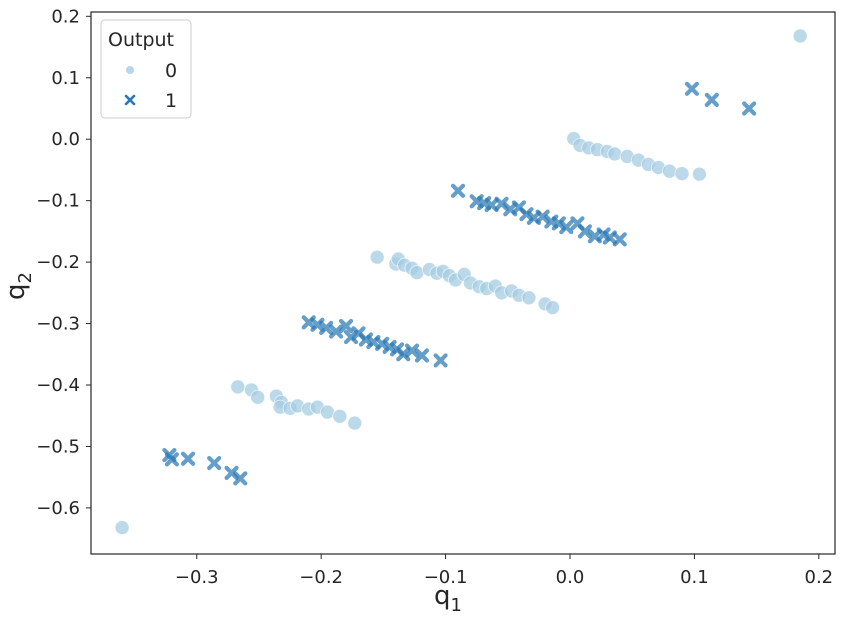  I want to click on y-tick-label: −0.1, so click(58, 201).